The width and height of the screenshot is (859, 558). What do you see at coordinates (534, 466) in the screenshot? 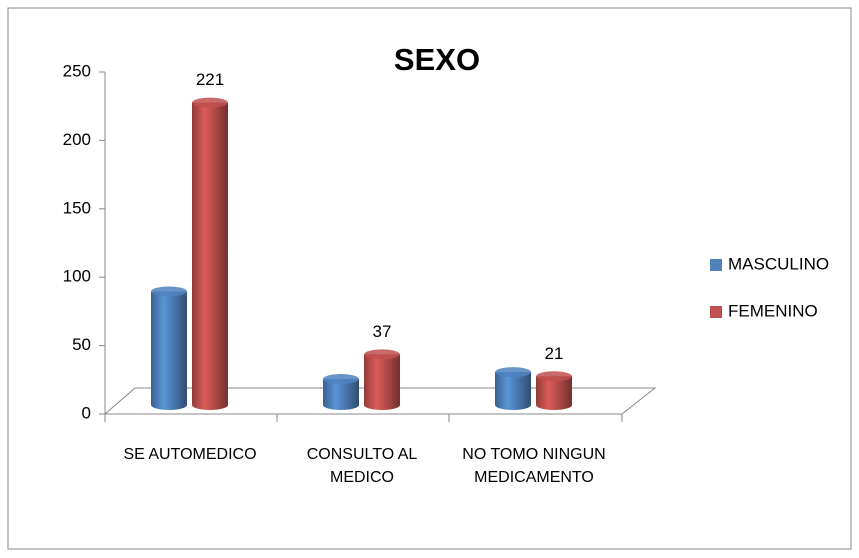
I see `x-tick-label: NO TOMO NINGUN MEDICAMENTO` at bounding box center [534, 466].